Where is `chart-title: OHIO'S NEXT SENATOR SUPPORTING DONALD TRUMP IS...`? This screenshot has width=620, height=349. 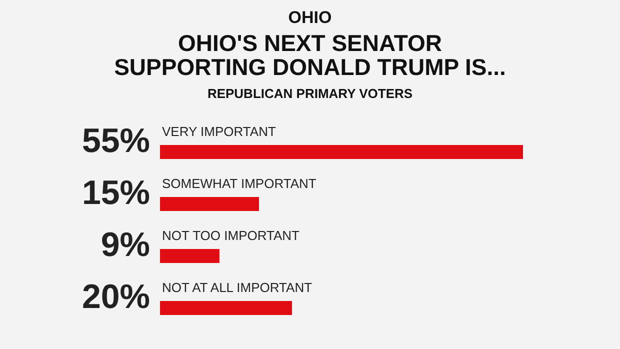 chart-title: OHIO'S NEXT SENATOR SUPPORTING DONALD TRUMP IS... is located at coordinates (310, 55).